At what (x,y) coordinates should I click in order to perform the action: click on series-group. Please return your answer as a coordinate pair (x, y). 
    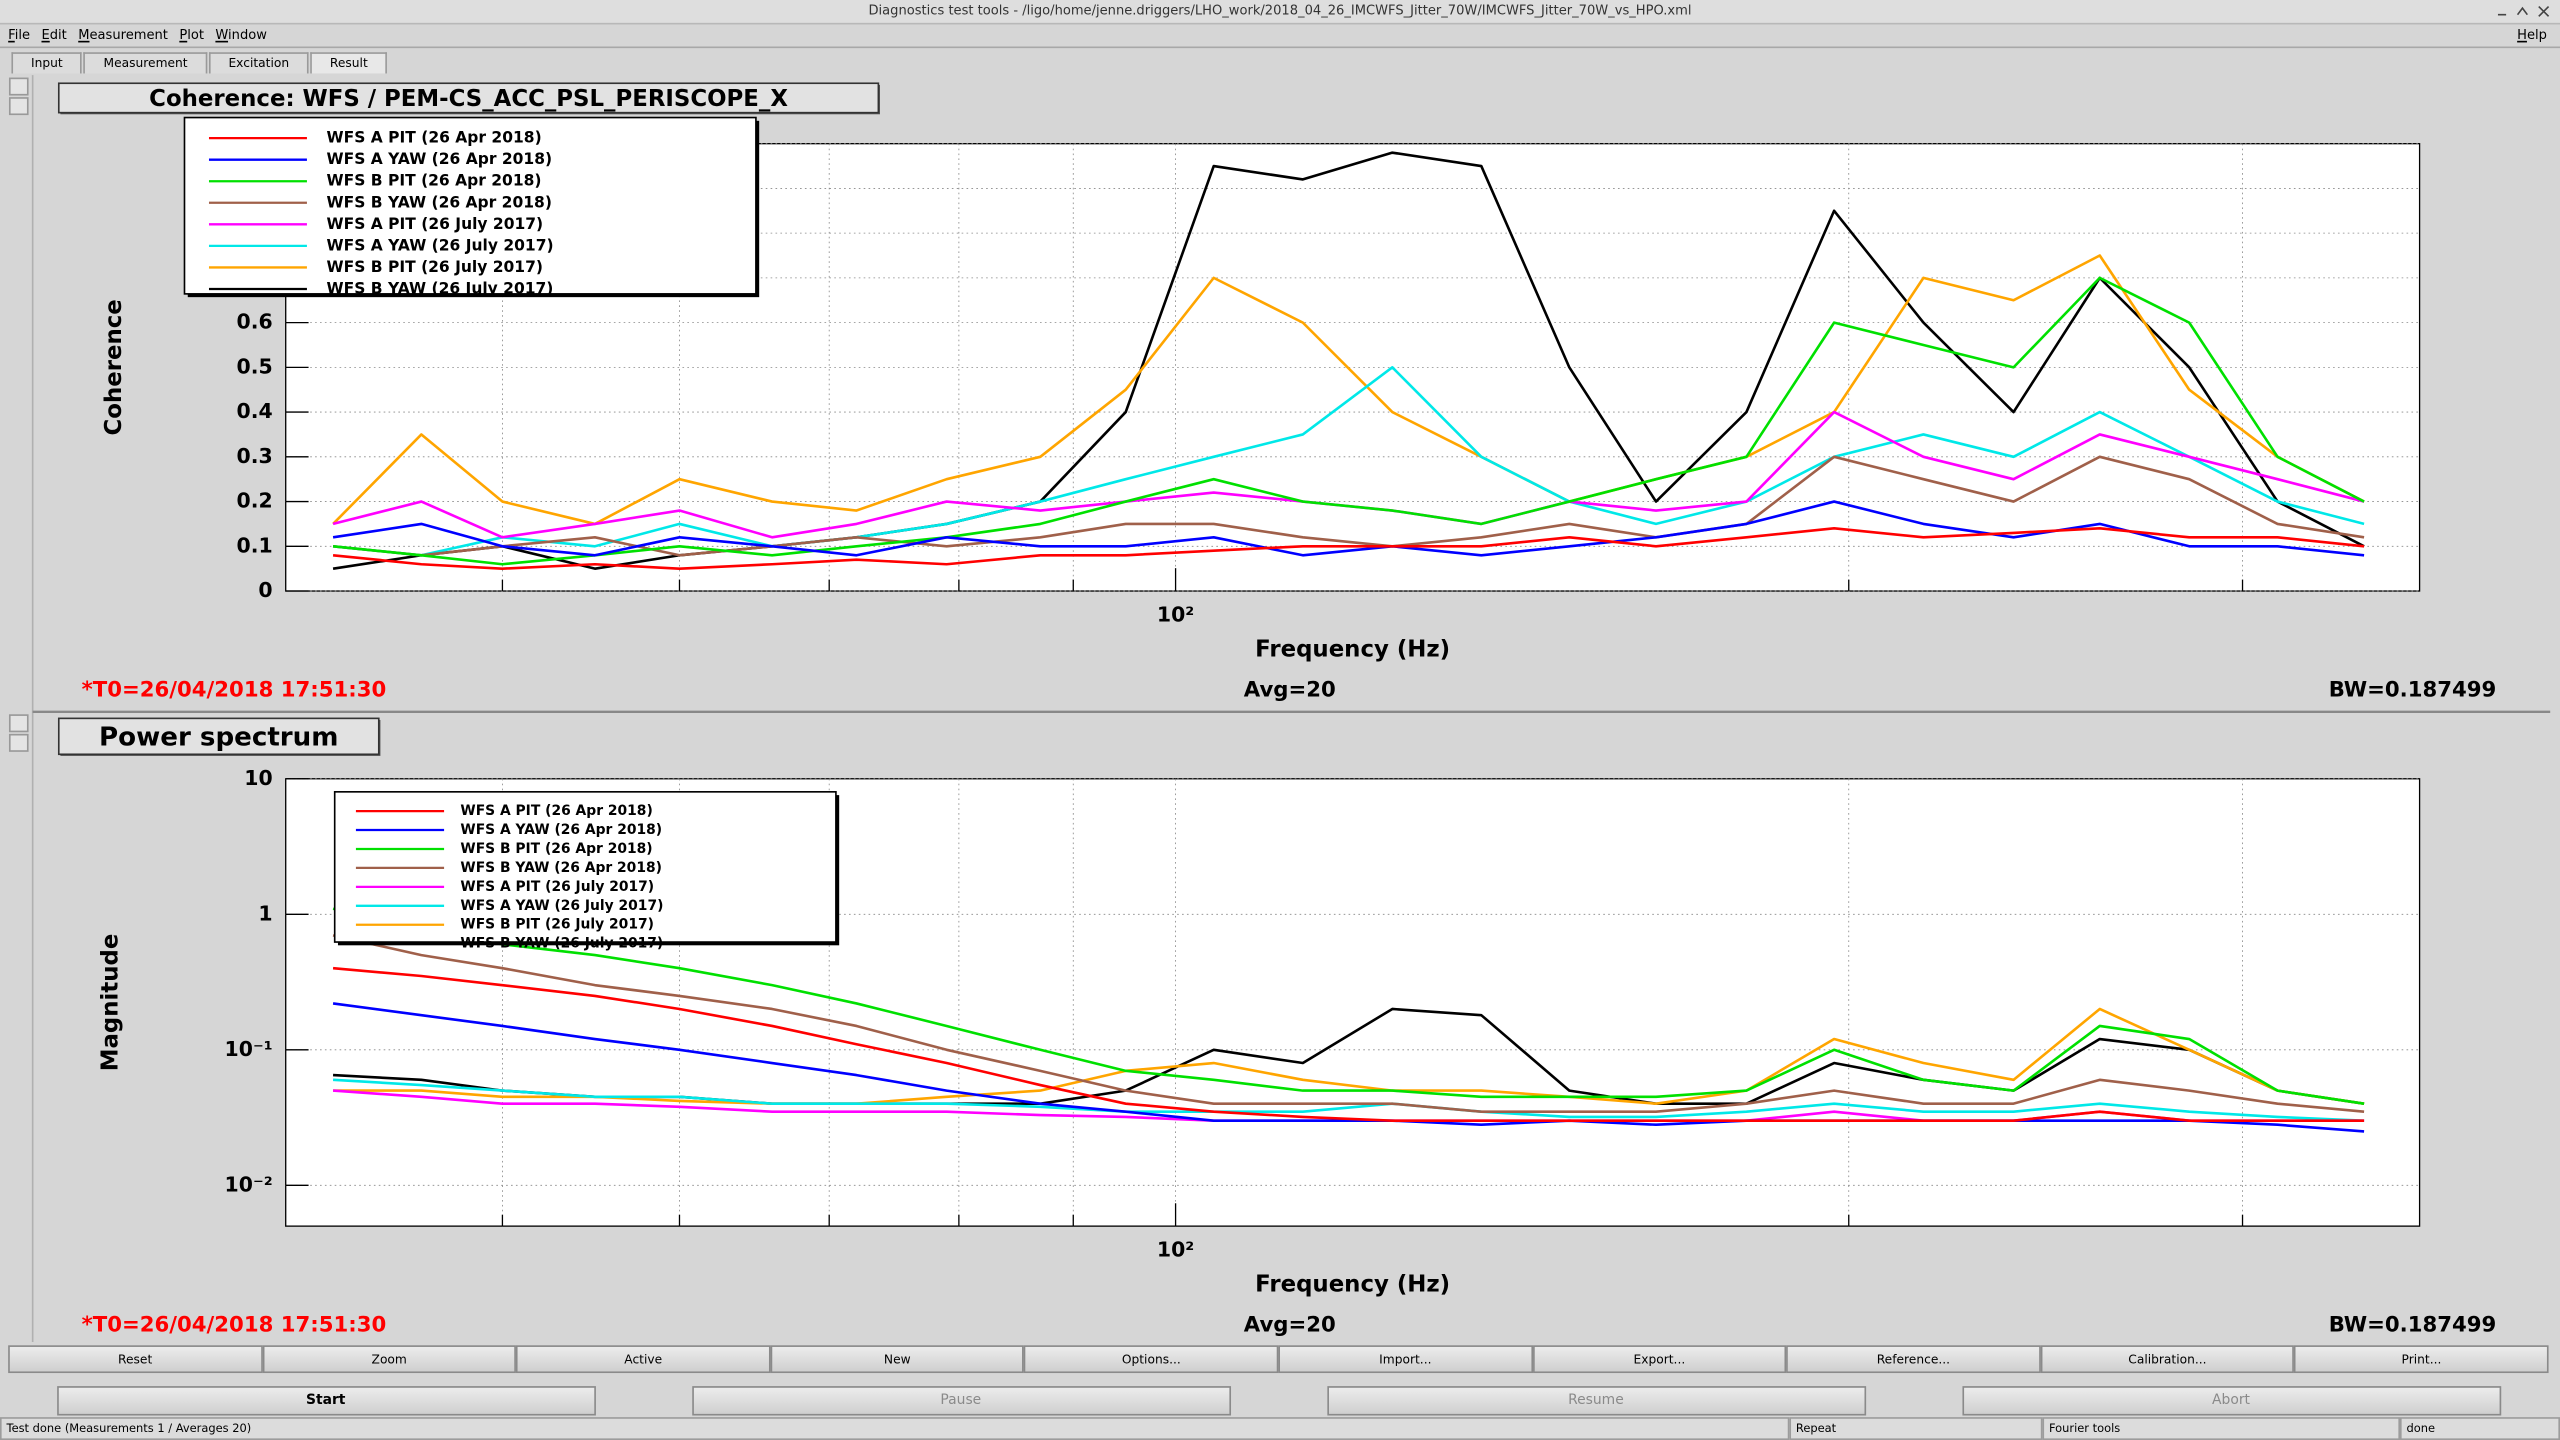
    Looking at the image, I should click on (1348, 1020).